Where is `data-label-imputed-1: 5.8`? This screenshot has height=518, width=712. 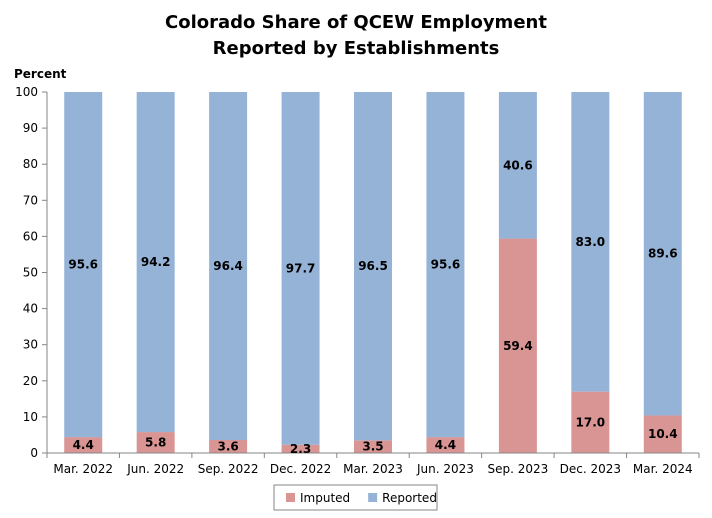
data-label-imputed-1: 5.8 is located at coordinates (155, 443).